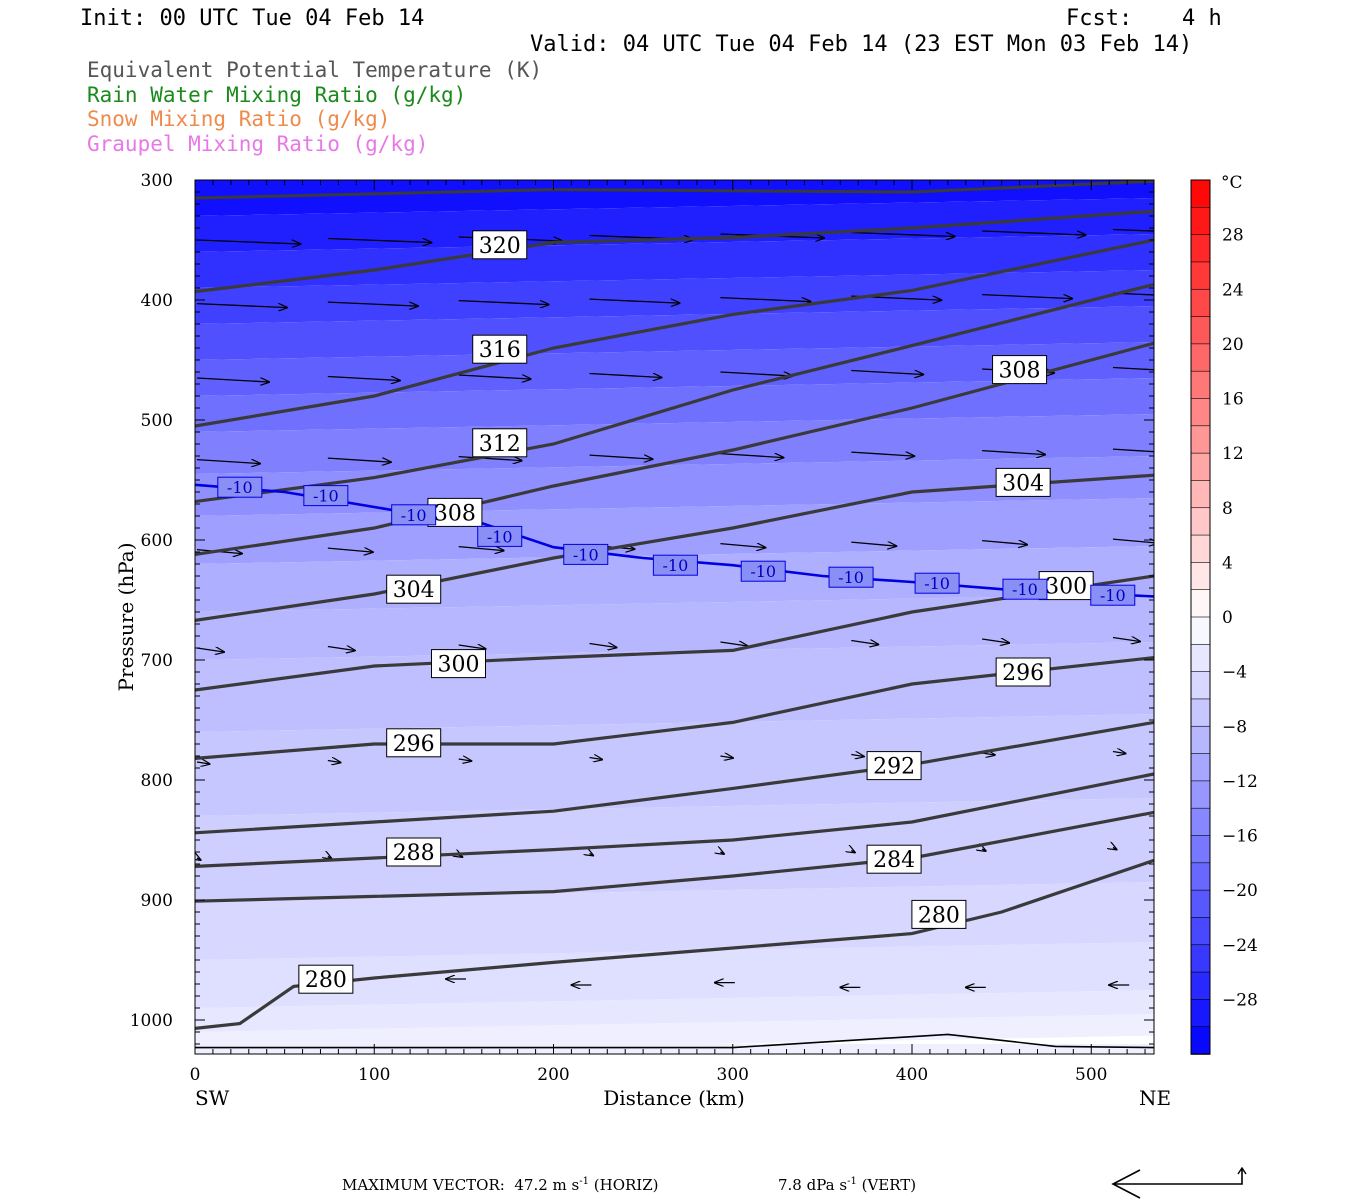  What do you see at coordinates (1233, 236) in the screenshot?
I see `colorbar-tick-label: 28` at bounding box center [1233, 236].